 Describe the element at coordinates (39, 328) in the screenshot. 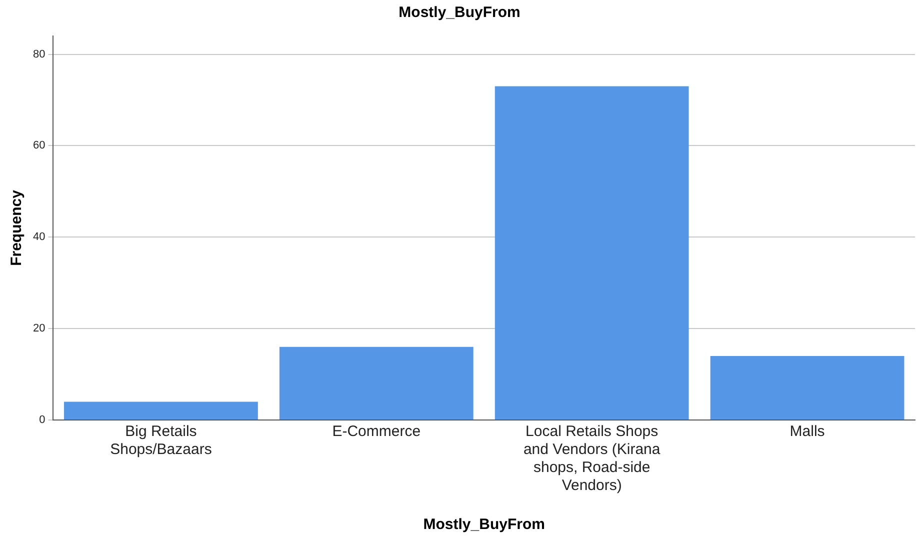

I see `y-tick-label: 20` at that location.